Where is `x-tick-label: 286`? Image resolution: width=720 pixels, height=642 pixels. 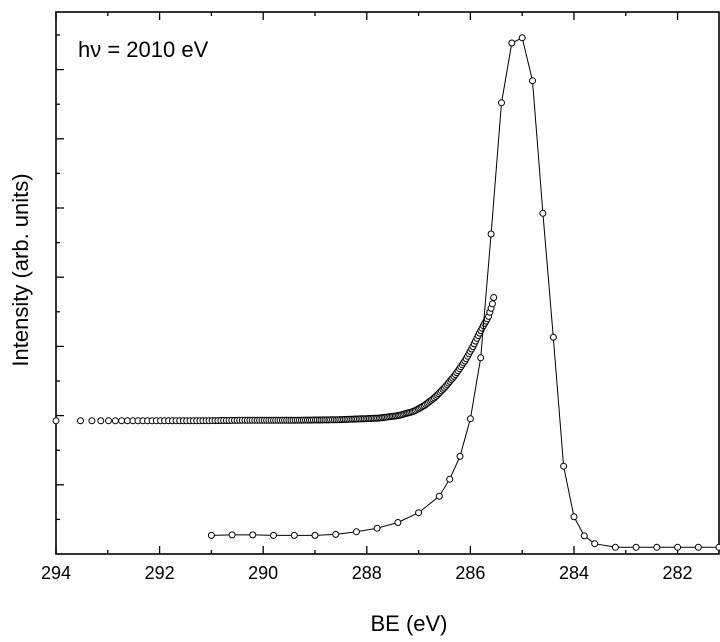
x-tick-label: 286 is located at coordinates (470, 573).